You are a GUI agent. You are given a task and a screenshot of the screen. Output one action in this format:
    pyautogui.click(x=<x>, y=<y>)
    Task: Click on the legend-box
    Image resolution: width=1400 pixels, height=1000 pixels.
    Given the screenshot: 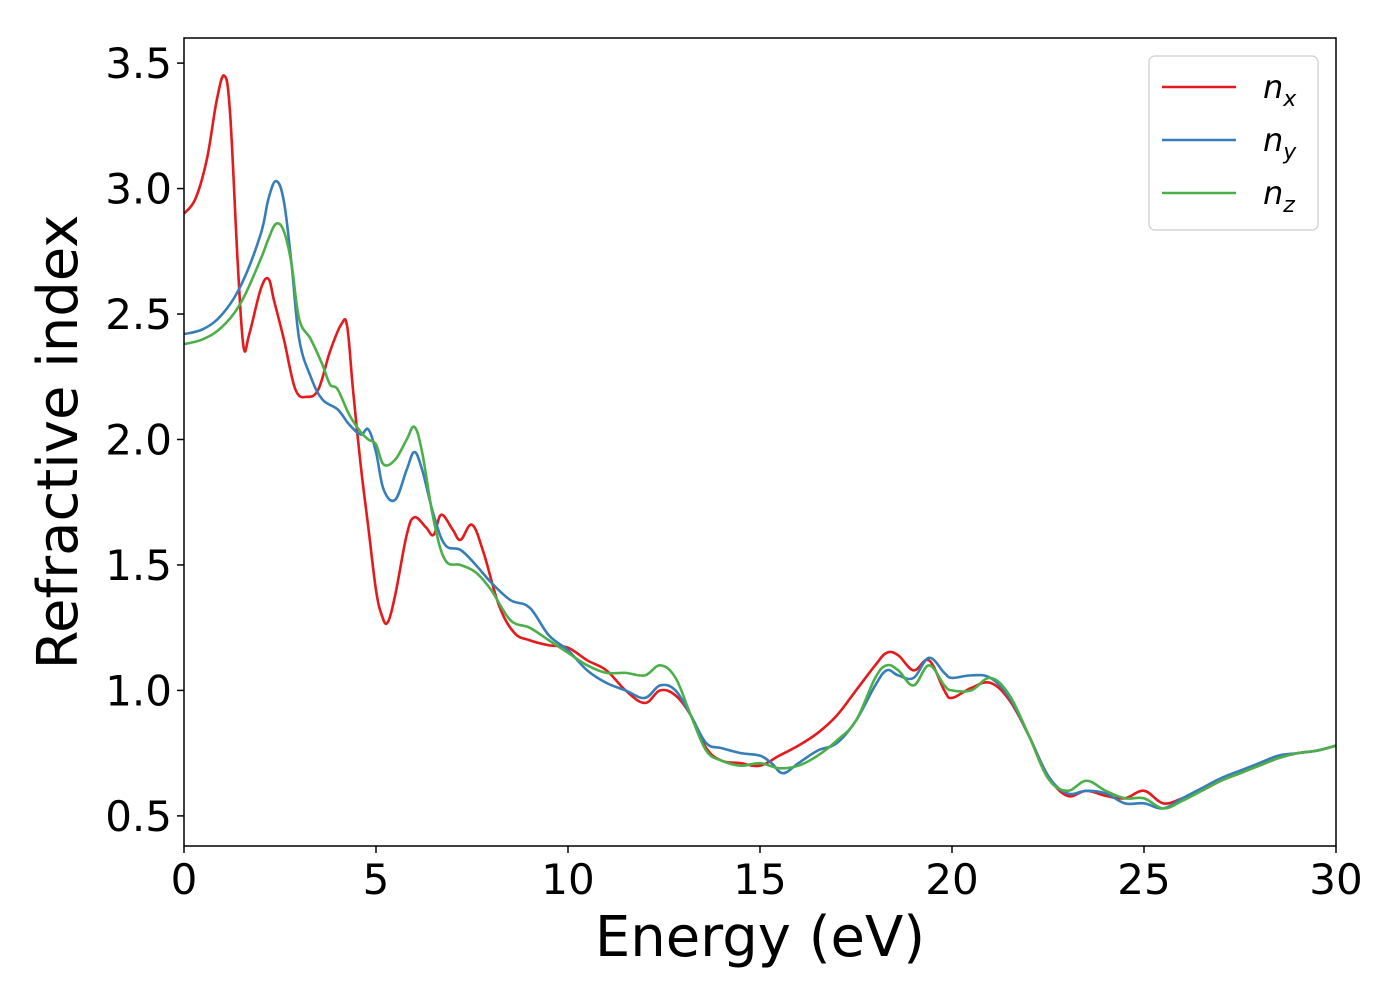 What is the action you would take?
    pyautogui.click(x=1233, y=143)
    